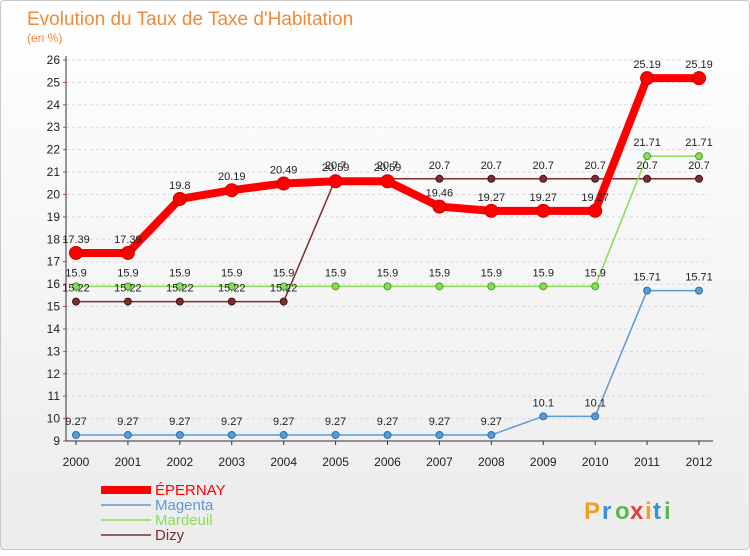 The width and height of the screenshot is (750, 556). Describe the element at coordinates (647, 65) in the screenshot. I see `data-label-epernay: 25.19` at that location.